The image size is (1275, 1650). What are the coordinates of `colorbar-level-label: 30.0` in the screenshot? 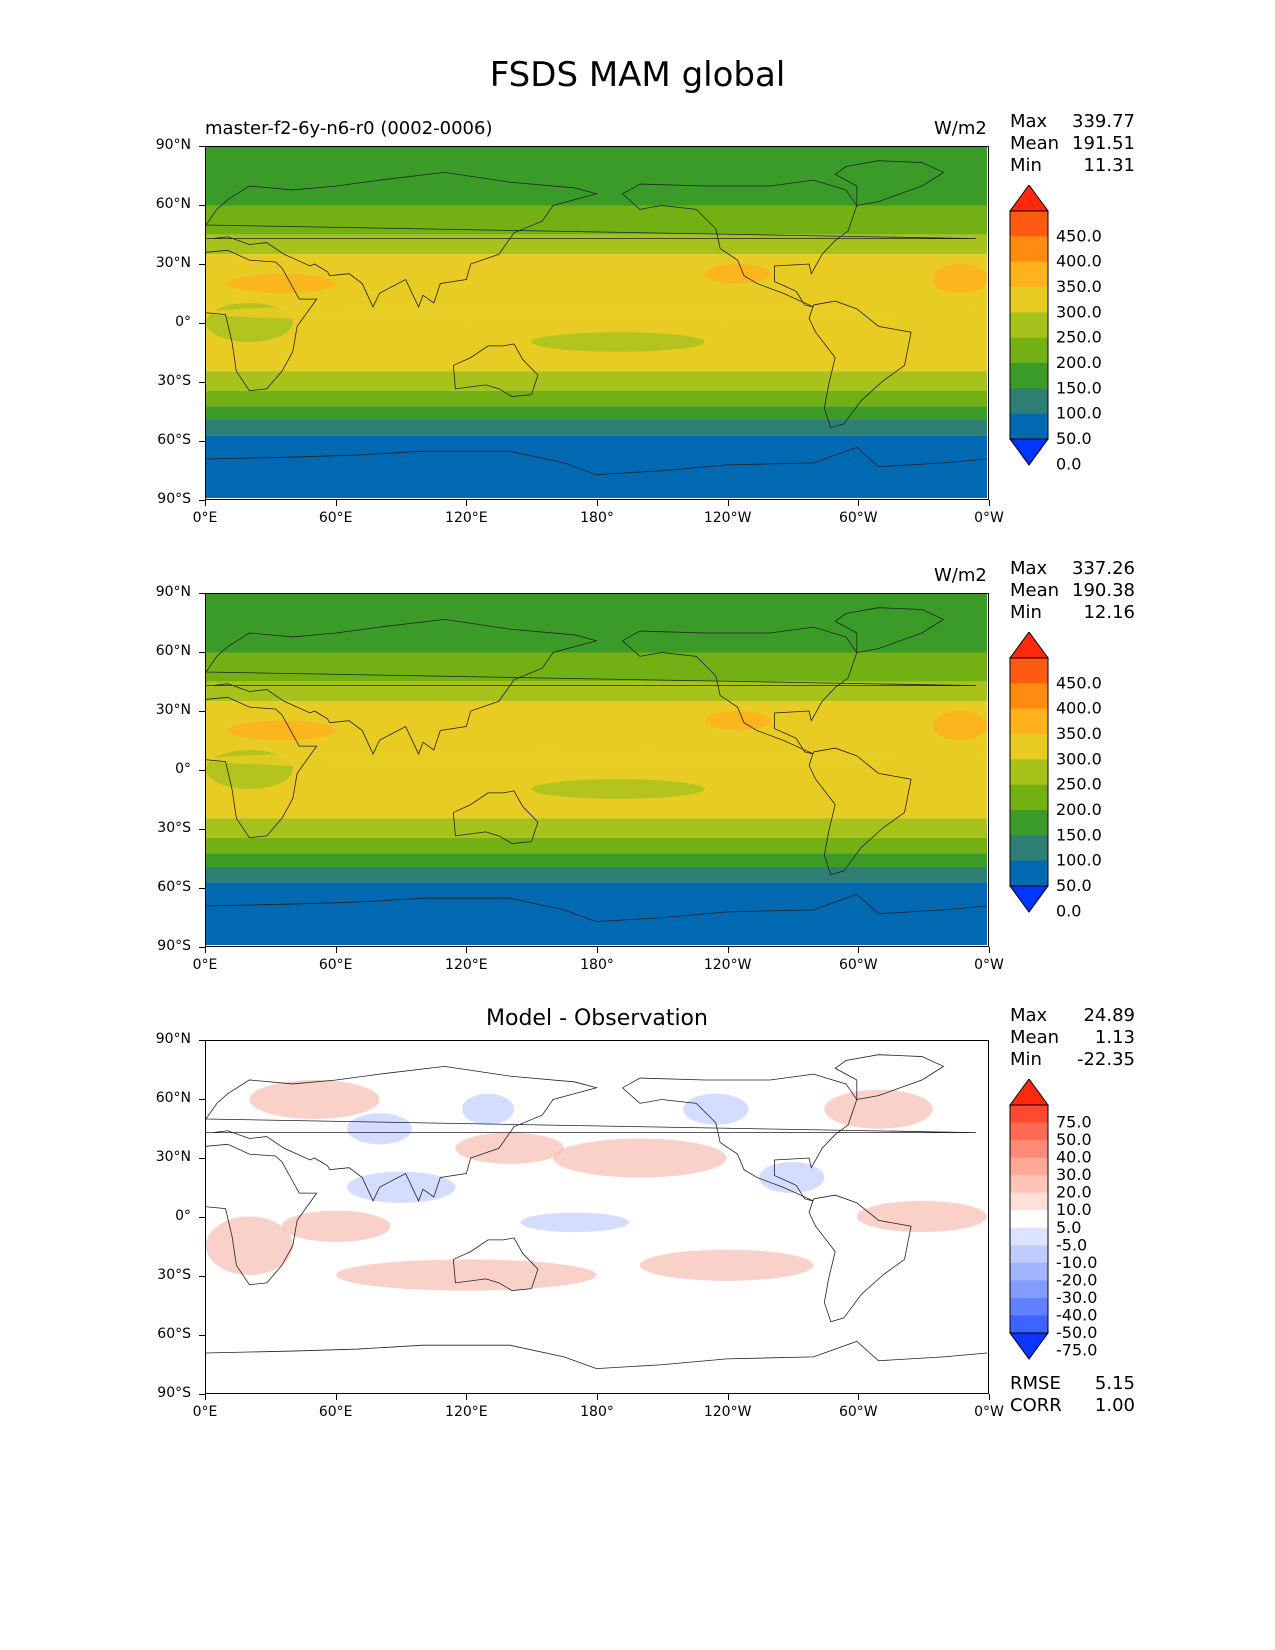 It's located at (1074, 1174).